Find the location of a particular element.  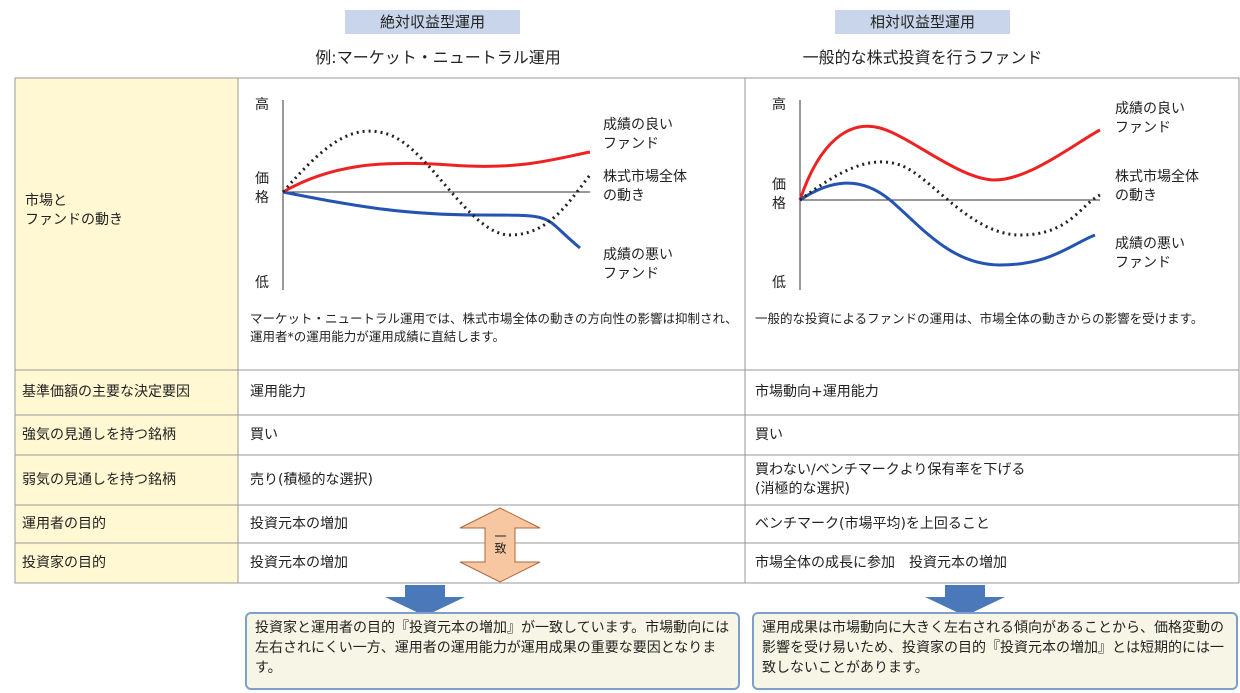

column-subtitle: 一般的な株式投資を行うファンド is located at coordinates (922, 57).